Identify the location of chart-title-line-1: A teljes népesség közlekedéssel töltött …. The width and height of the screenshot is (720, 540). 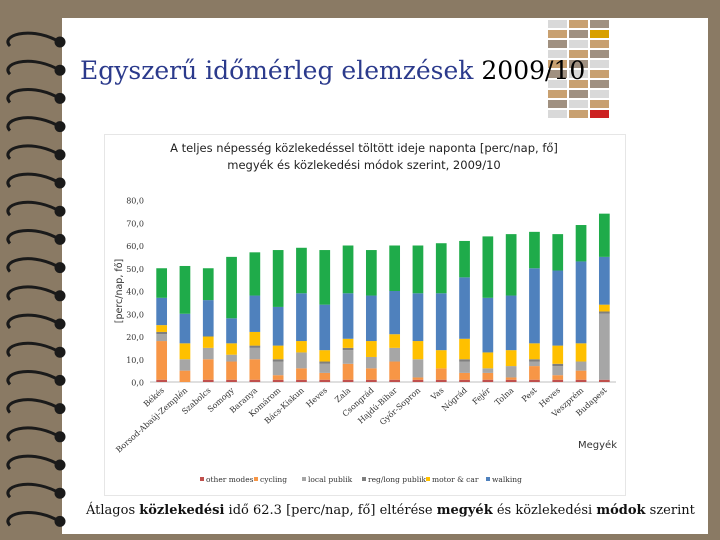
(364, 148).